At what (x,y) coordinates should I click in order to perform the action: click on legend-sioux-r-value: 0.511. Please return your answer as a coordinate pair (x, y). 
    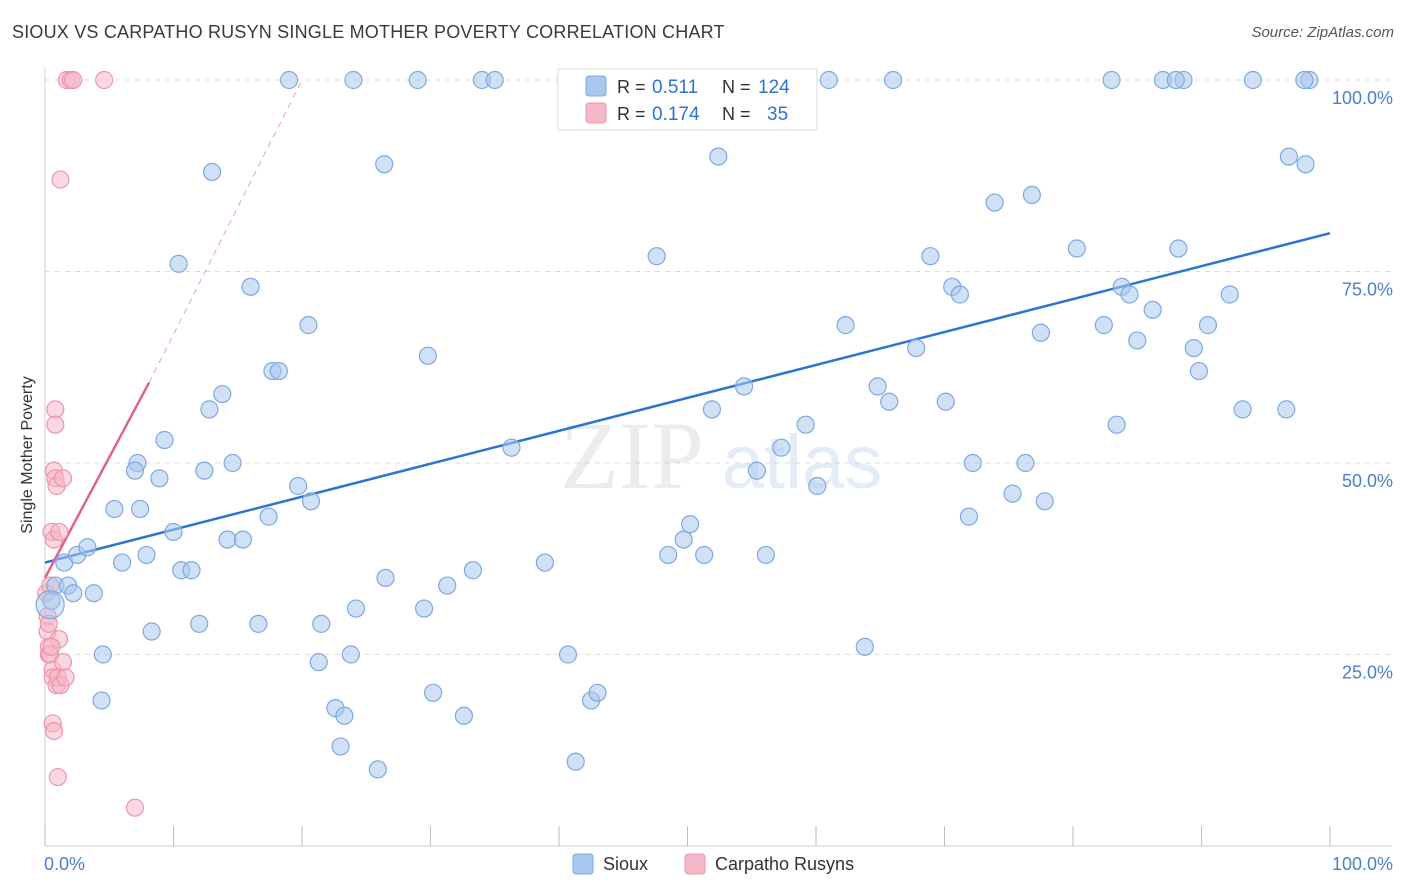
    Looking at the image, I should click on (675, 87).